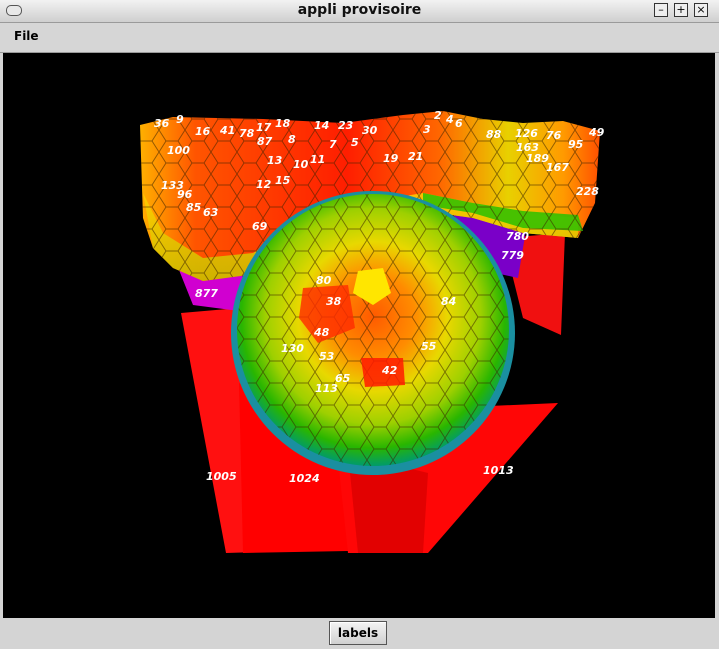 The width and height of the screenshot is (719, 649). What do you see at coordinates (517, 236) in the screenshot?
I see `cell-label: 780` at bounding box center [517, 236].